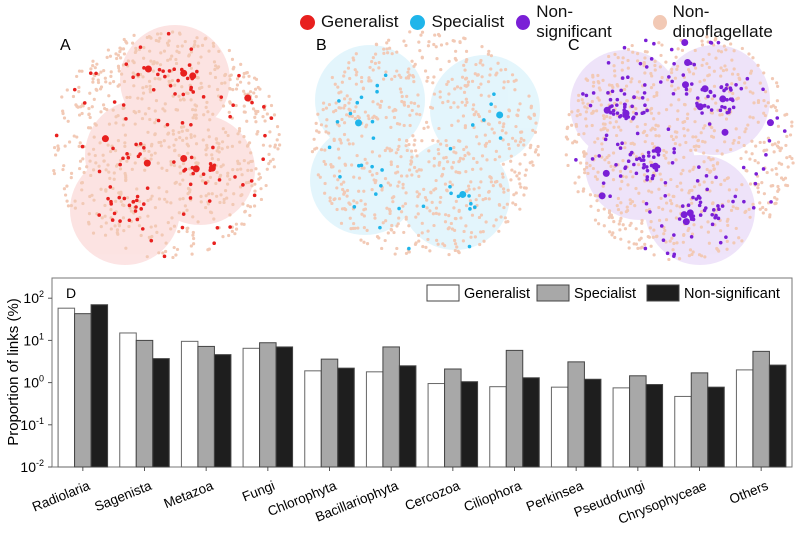  What do you see at coordinates (699, 420) in the screenshot?
I see `bar-specialist-chrysophyceae` at bounding box center [699, 420].